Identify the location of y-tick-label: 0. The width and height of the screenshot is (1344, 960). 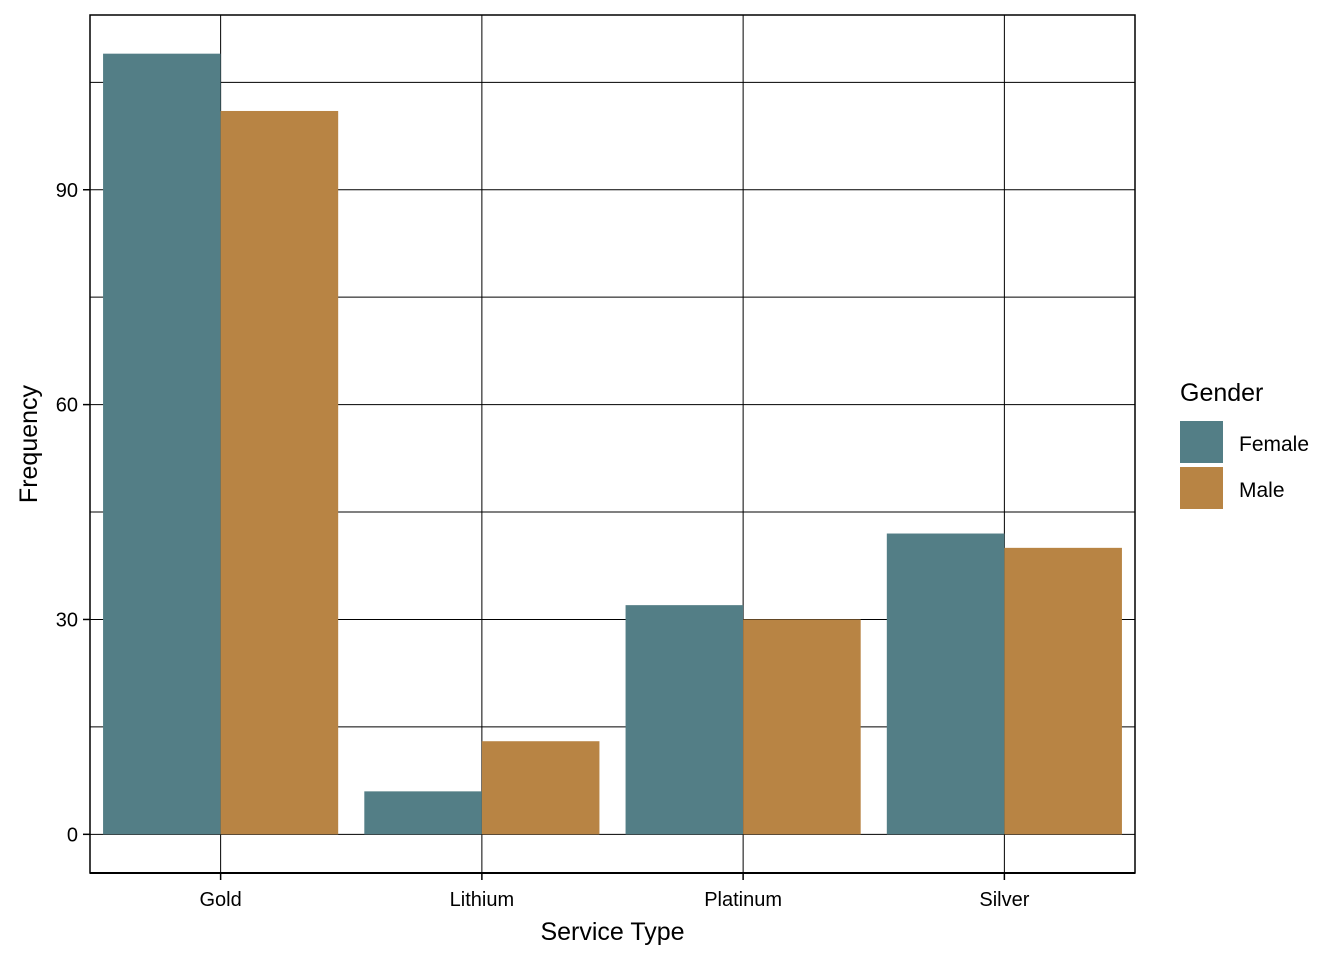
(72, 835).